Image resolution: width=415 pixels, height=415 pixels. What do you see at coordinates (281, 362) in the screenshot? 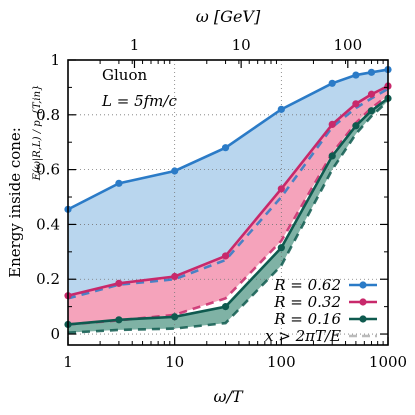
I see `x-tick-label: 100` at bounding box center [281, 362].